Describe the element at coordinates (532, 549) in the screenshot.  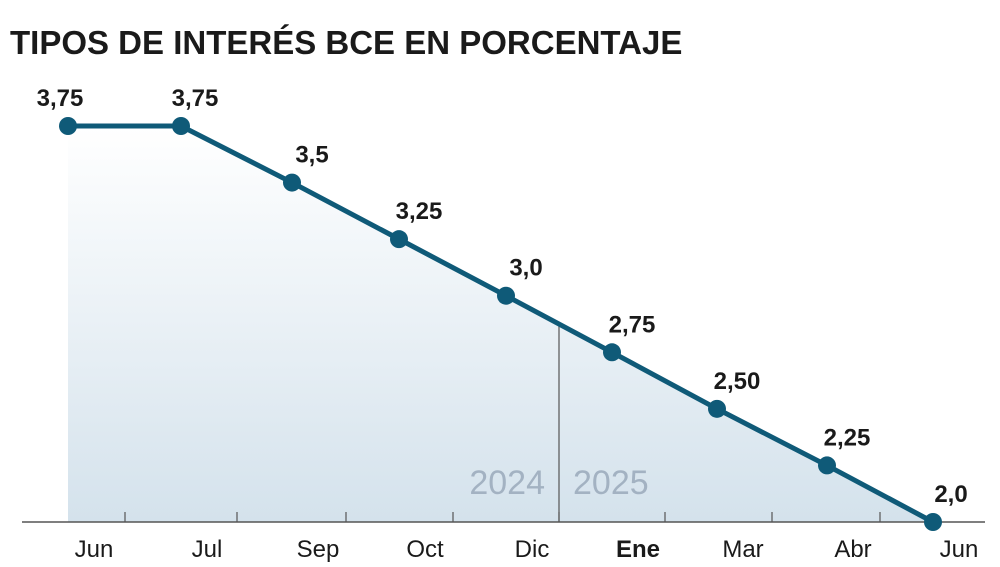
I see `x-tick-label-5: Dic` at that location.